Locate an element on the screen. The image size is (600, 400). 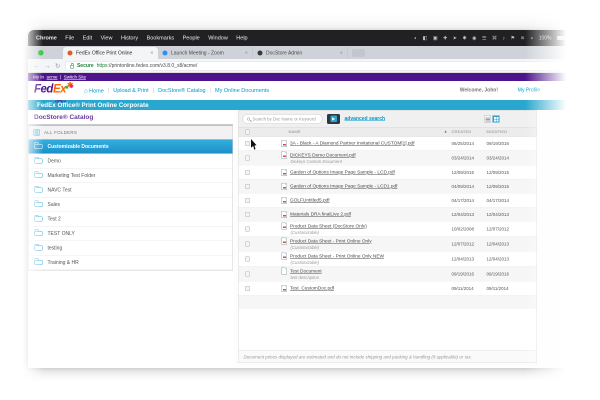
sidebar-folder-test-2: Test 2 is located at coordinates (130, 219).